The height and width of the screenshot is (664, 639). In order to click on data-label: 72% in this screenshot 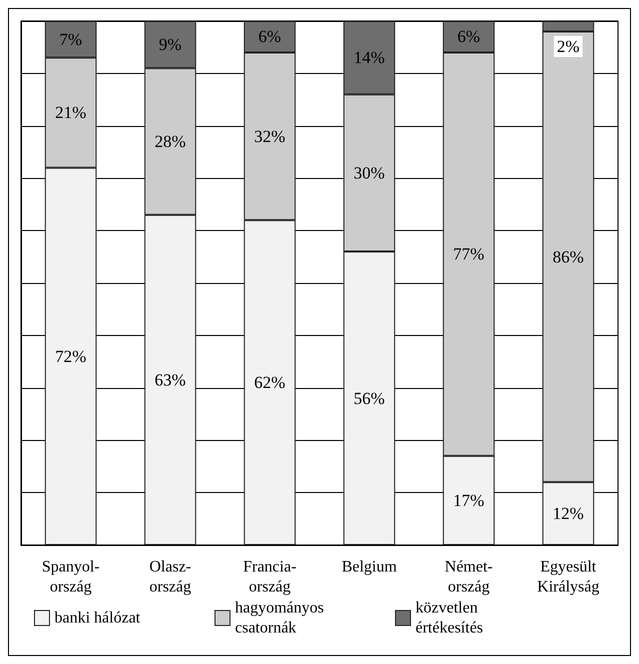, I will do `click(70, 356)`.